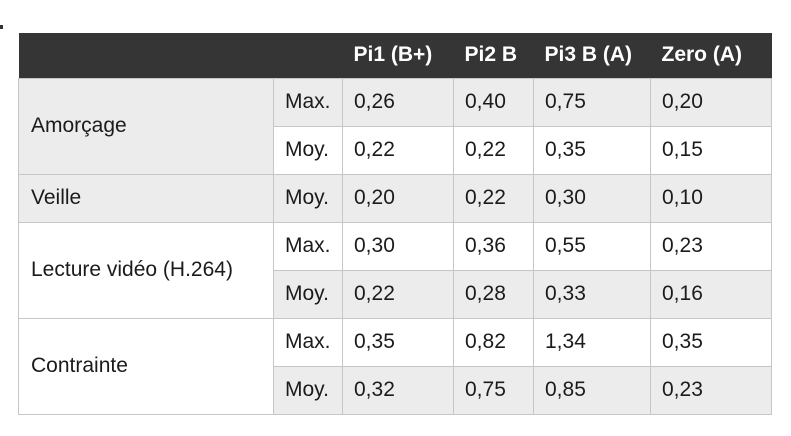 The image size is (791, 436). What do you see at coordinates (1, 27) in the screenshot?
I see `left-edge-mark` at bounding box center [1, 27].